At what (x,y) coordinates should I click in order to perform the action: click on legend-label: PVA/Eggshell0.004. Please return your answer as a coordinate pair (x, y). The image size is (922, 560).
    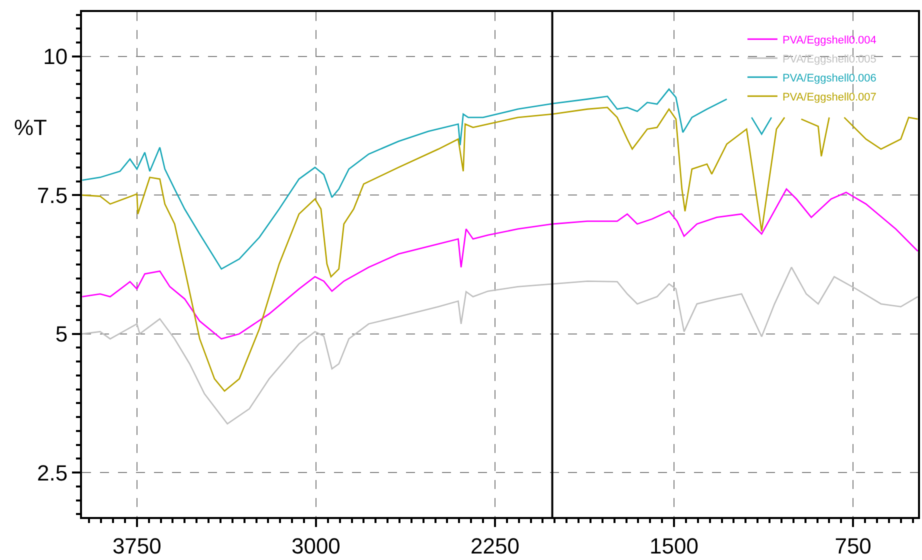
    Looking at the image, I should click on (829, 40).